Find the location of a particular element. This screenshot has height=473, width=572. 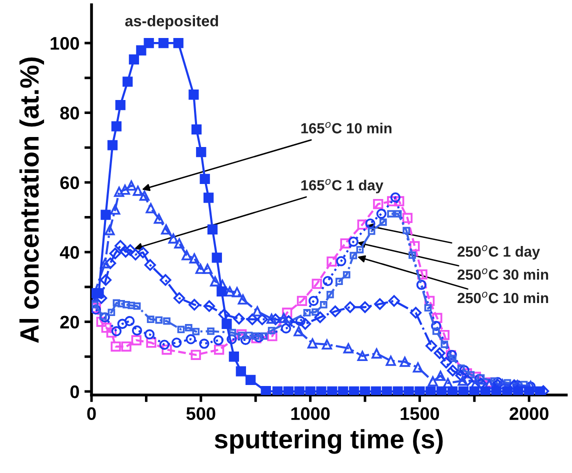

y-axis-title: Al concentration (at.%) is located at coordinates (31, 200).